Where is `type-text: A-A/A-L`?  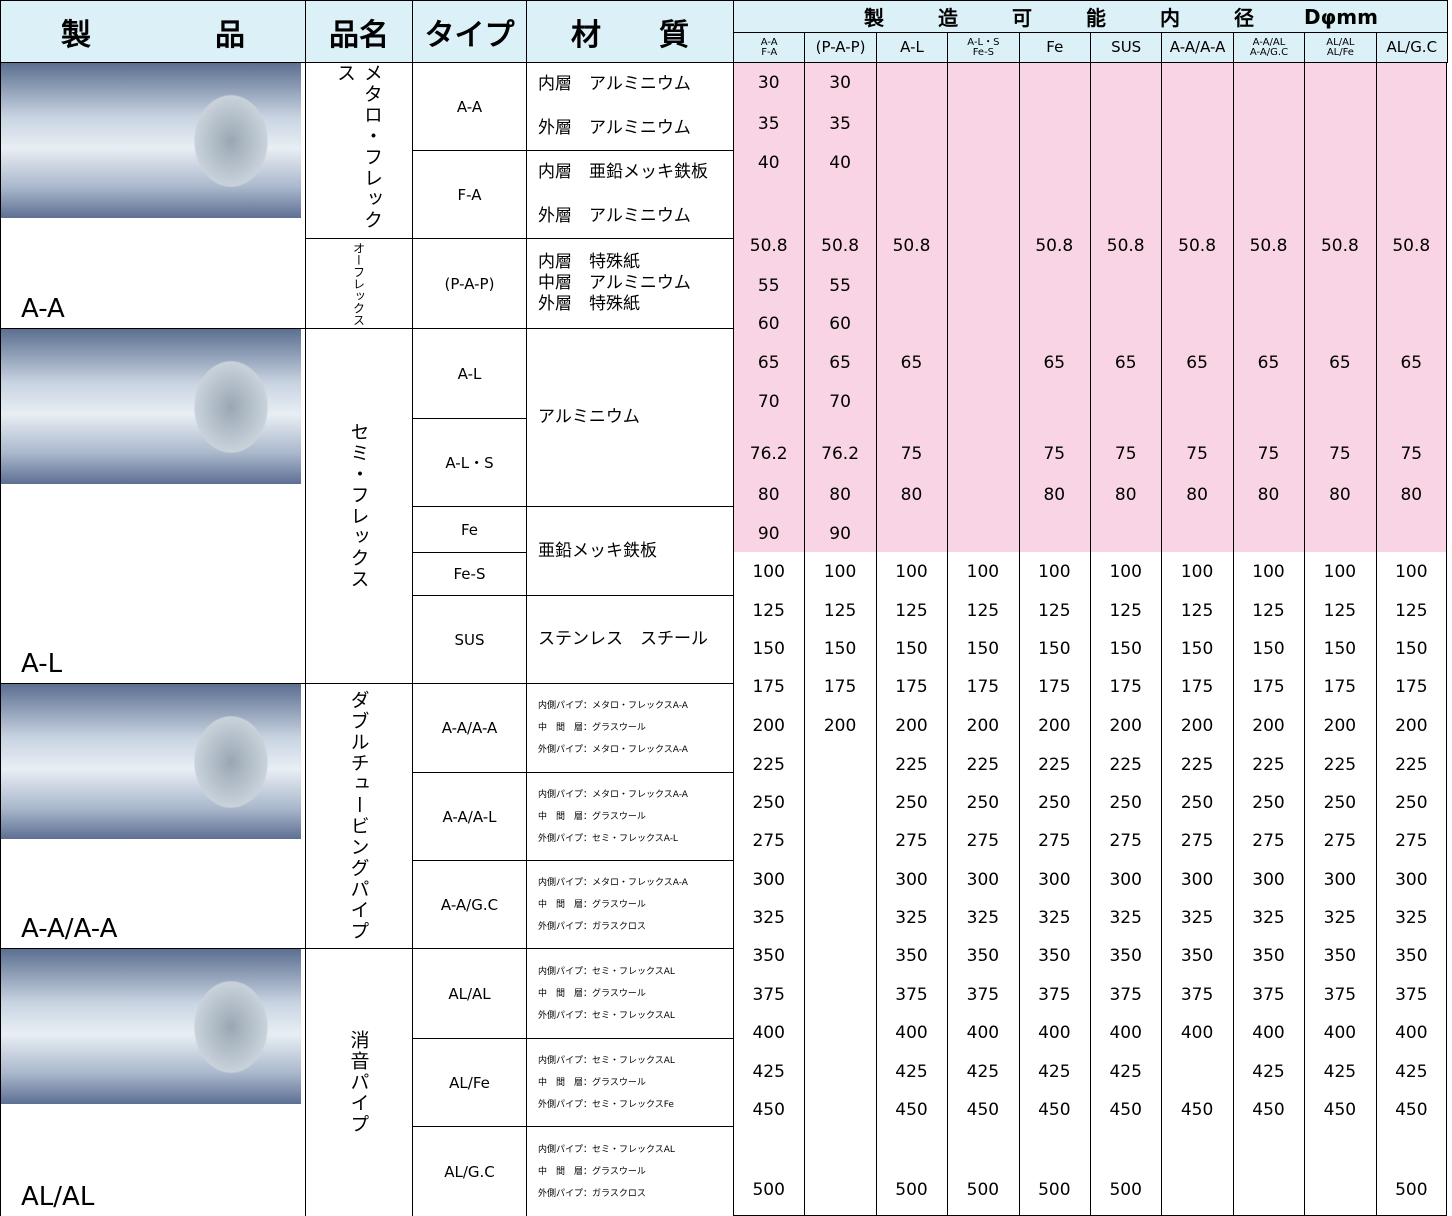
type-text: A-A/A-L is located at coordinates (469, 816).